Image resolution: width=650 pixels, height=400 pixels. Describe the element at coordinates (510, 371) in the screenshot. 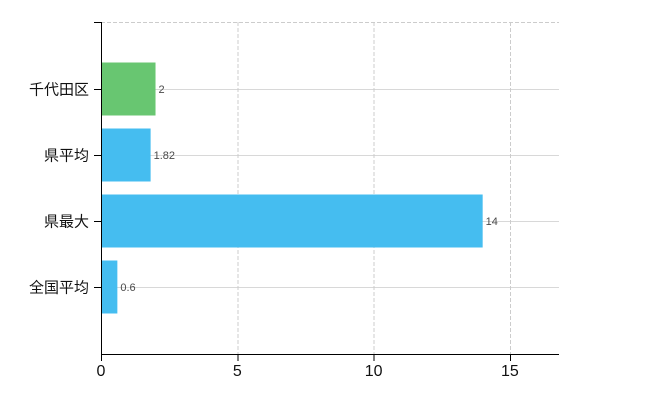

I see `x-tick-label: 15` at that location.